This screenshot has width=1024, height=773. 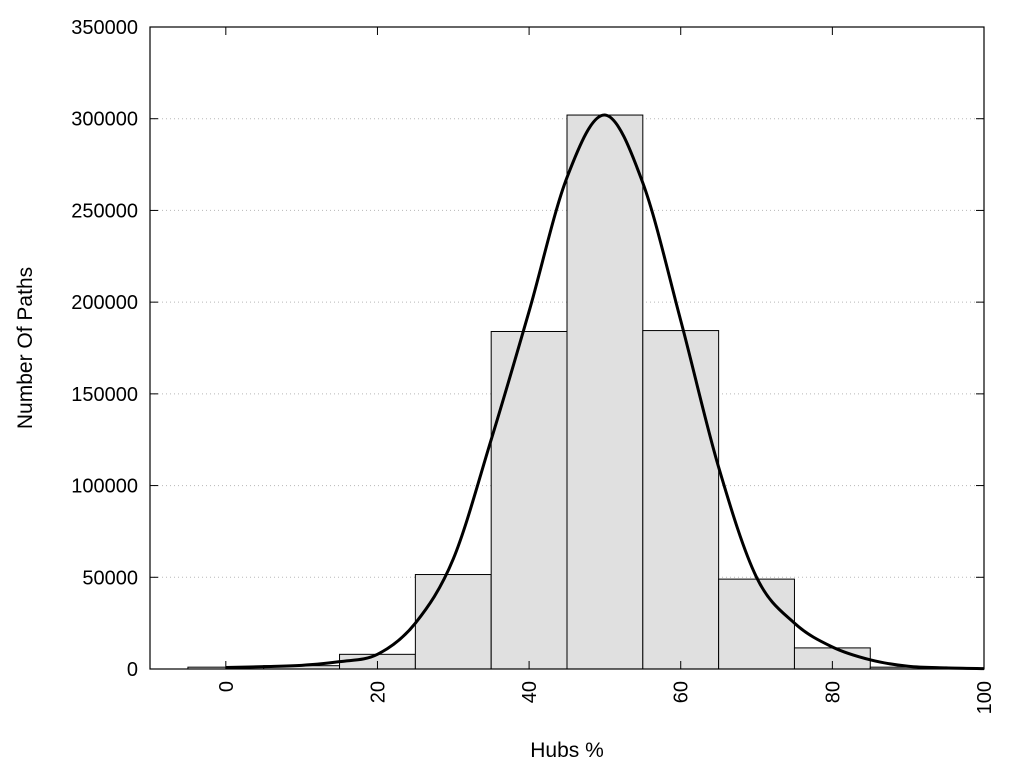 I want to click on x-tick-label: 0, so click(x=227, y=686).